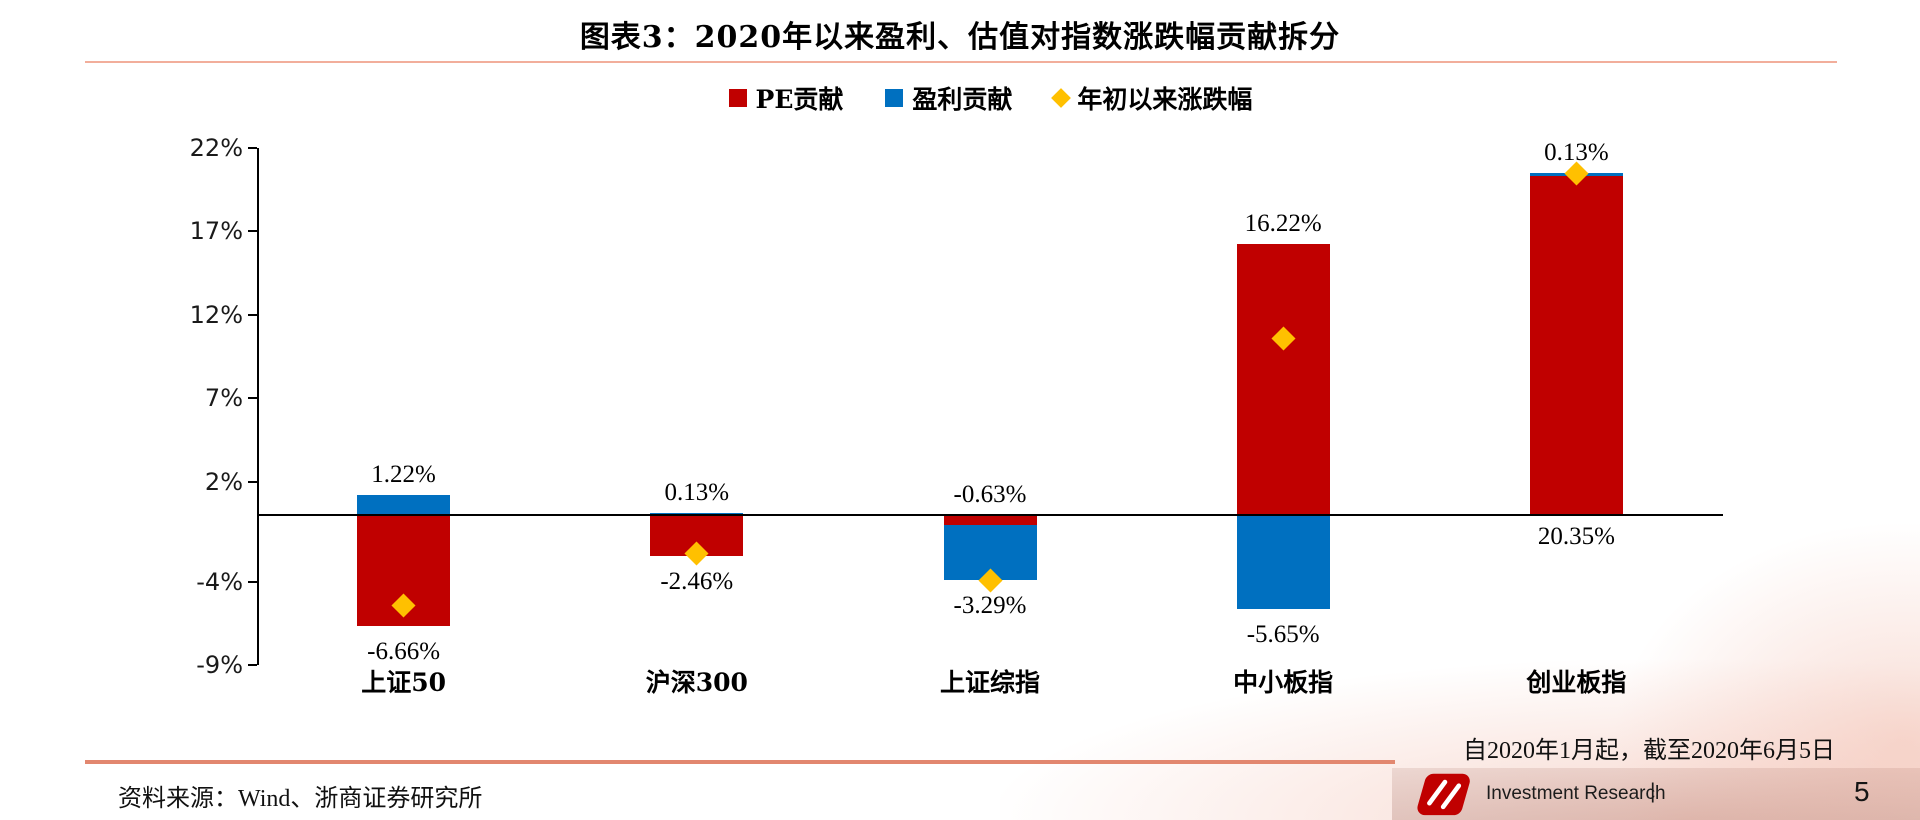 The height and width of the screenshot is (820, 1920). What do you see at coordinates (1061, 98) in the screenshot?
I see `ytd-diamond-icon` at bounding box center [1061, 98].